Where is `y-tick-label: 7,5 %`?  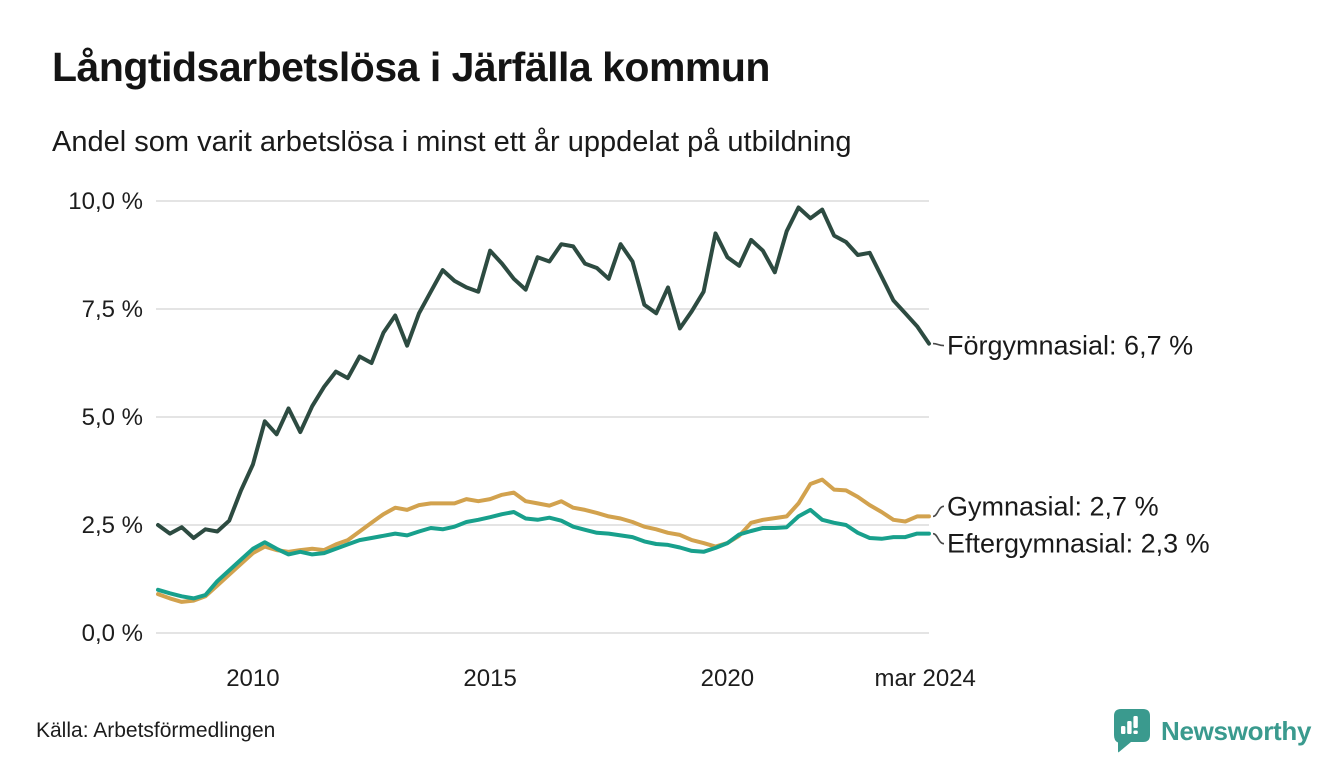
y-tick-label: 7,5 % is located at coordinates (112, 309).